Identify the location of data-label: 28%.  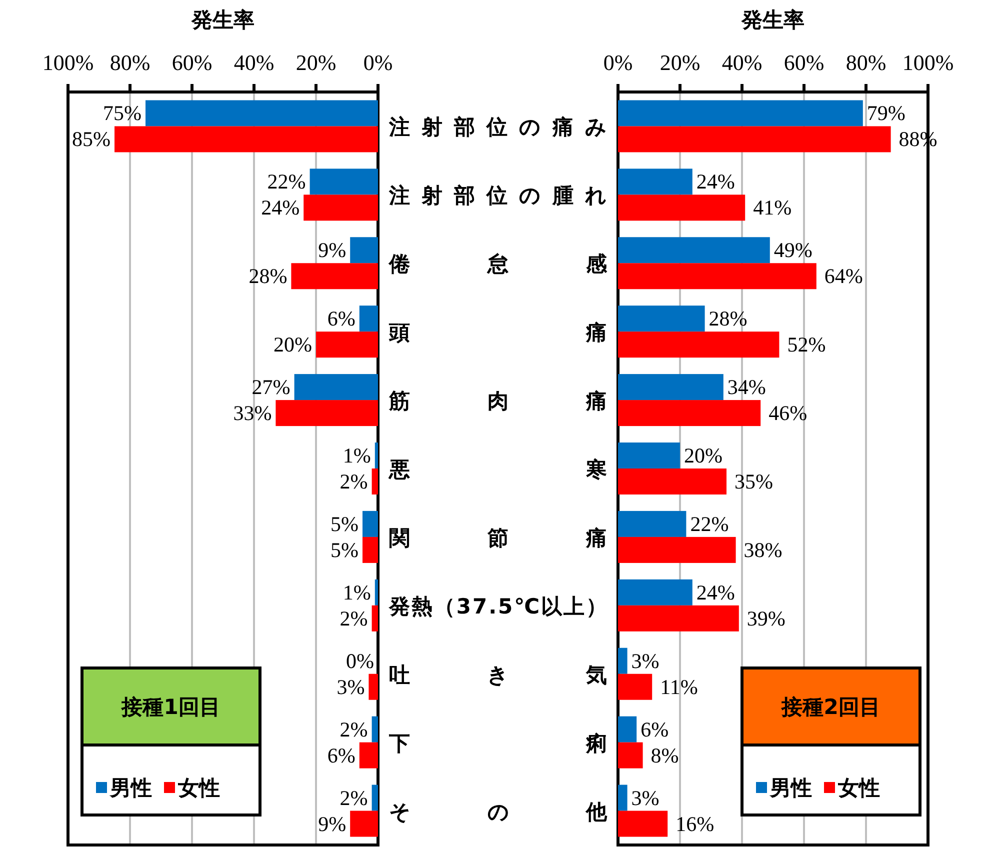
(268, 276).